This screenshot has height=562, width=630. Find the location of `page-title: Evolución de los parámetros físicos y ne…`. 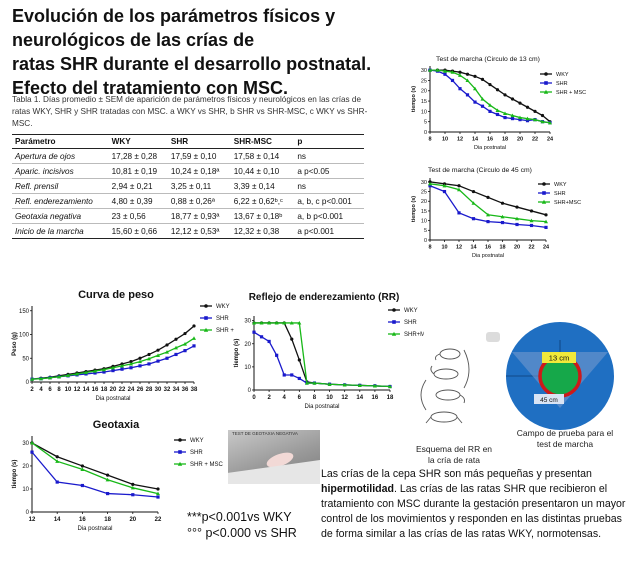

page-title: Evolución de los parámetros físicos y ne… is located at coordinates (212, 52).